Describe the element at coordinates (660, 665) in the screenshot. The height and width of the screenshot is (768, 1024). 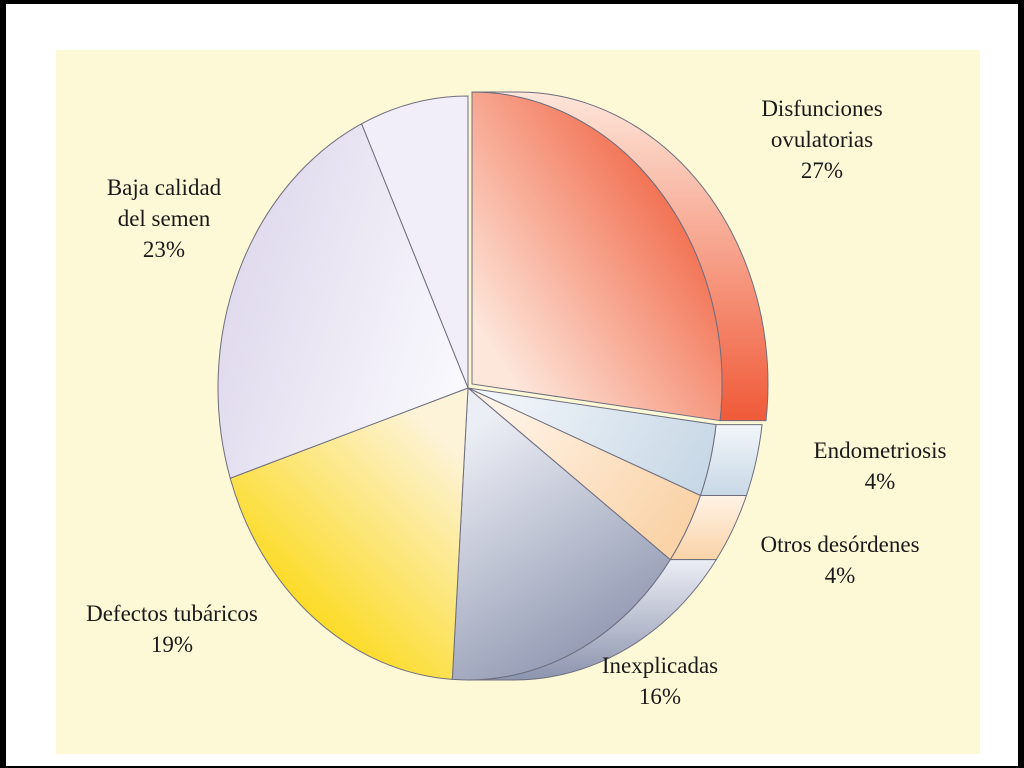
I see `slice-category-label: Inexplicadas` at that location.